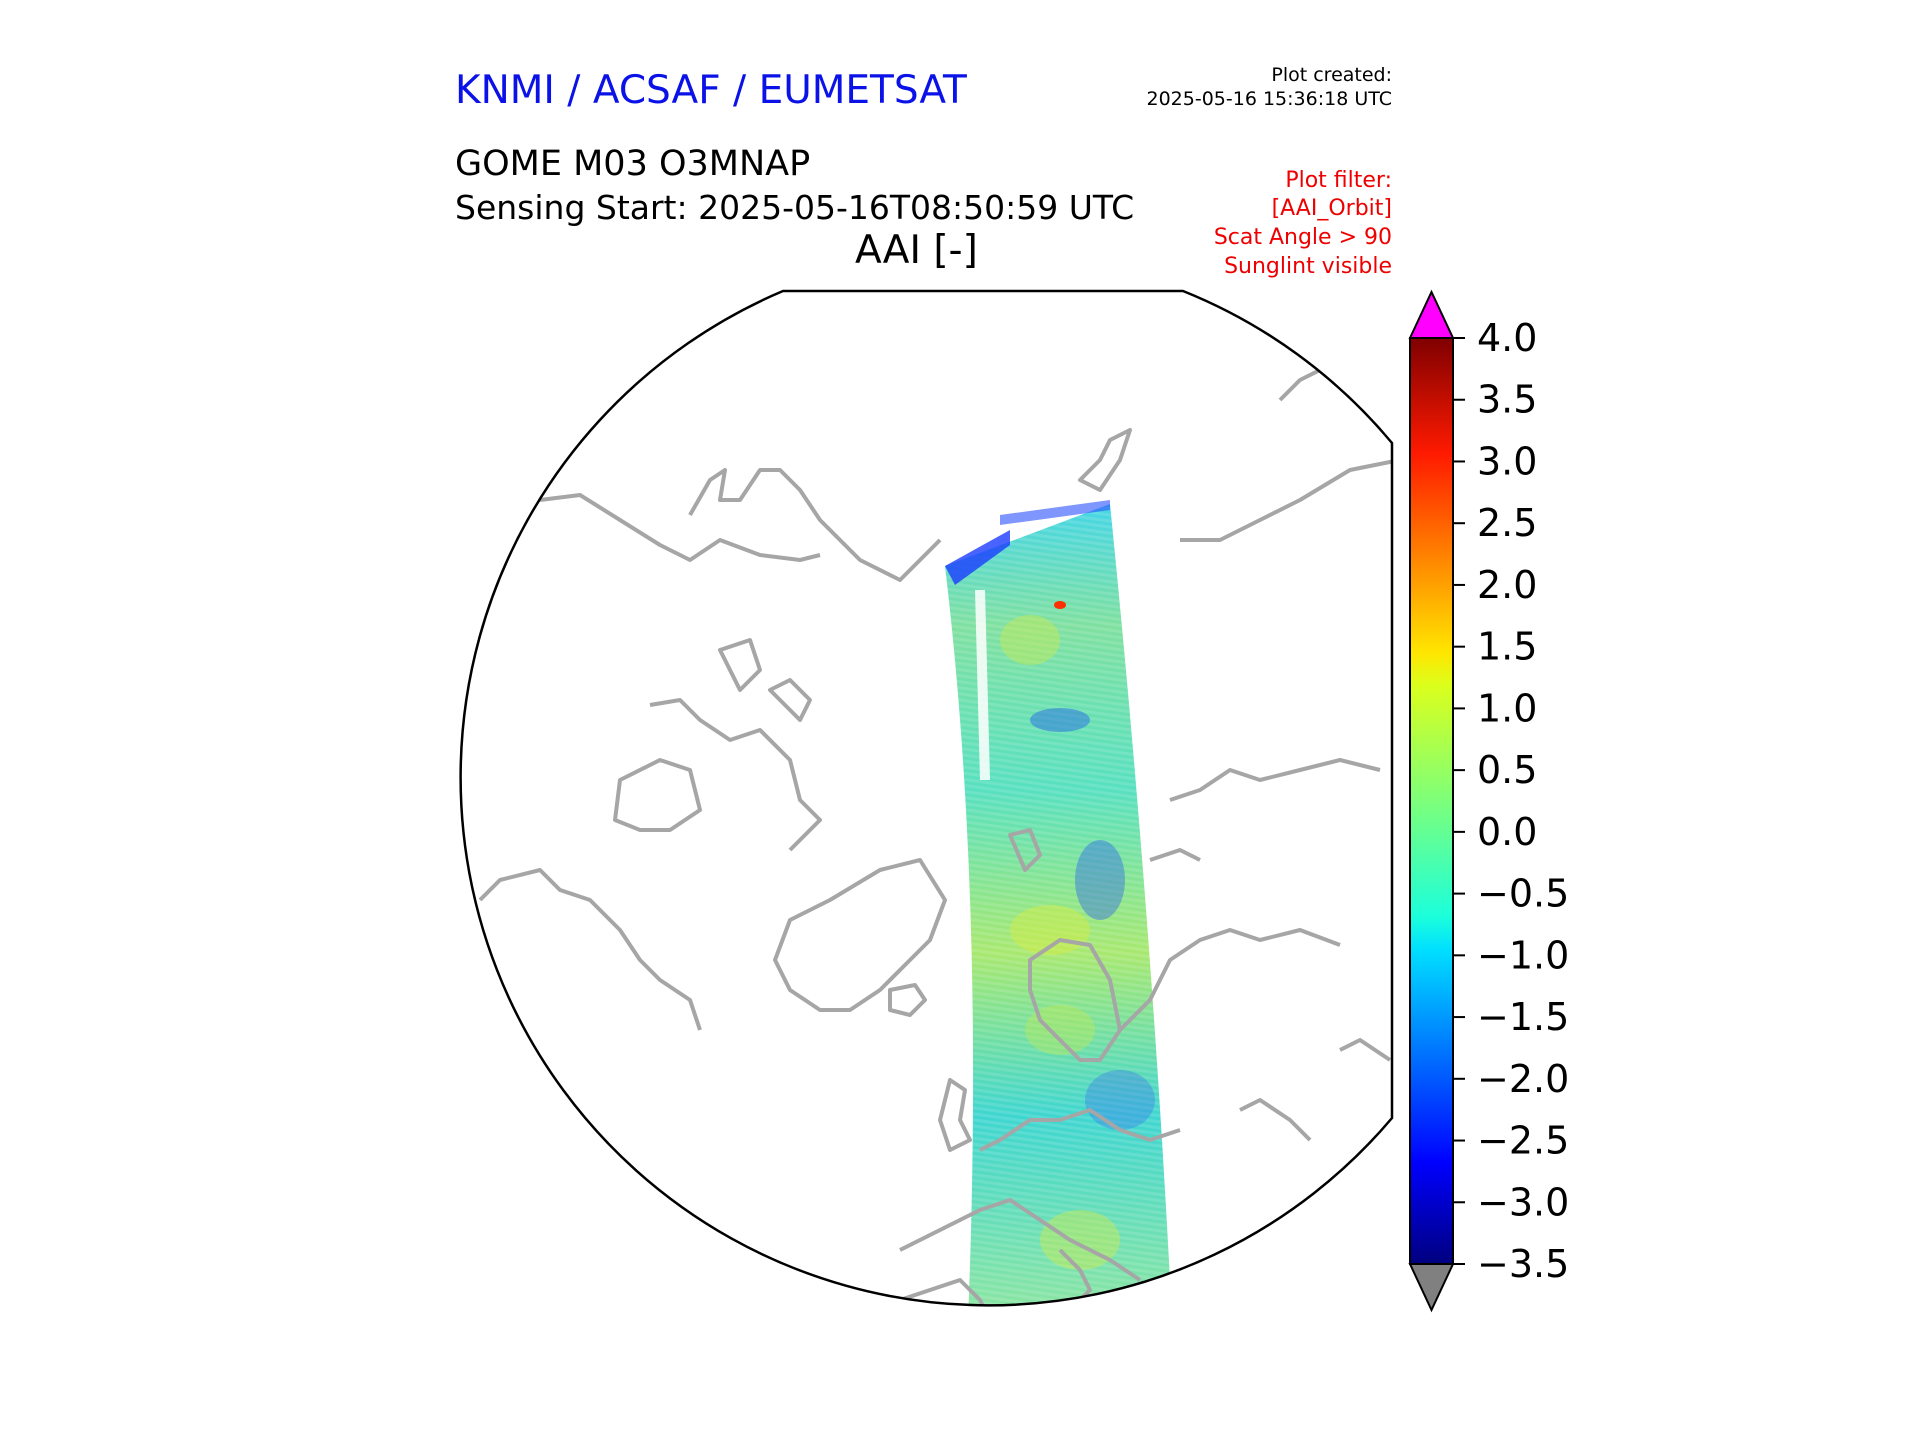 This screenshot has width=1920, height=1440. I want to click on colorbar-tick-label: 3.0, so click(1507, 461).